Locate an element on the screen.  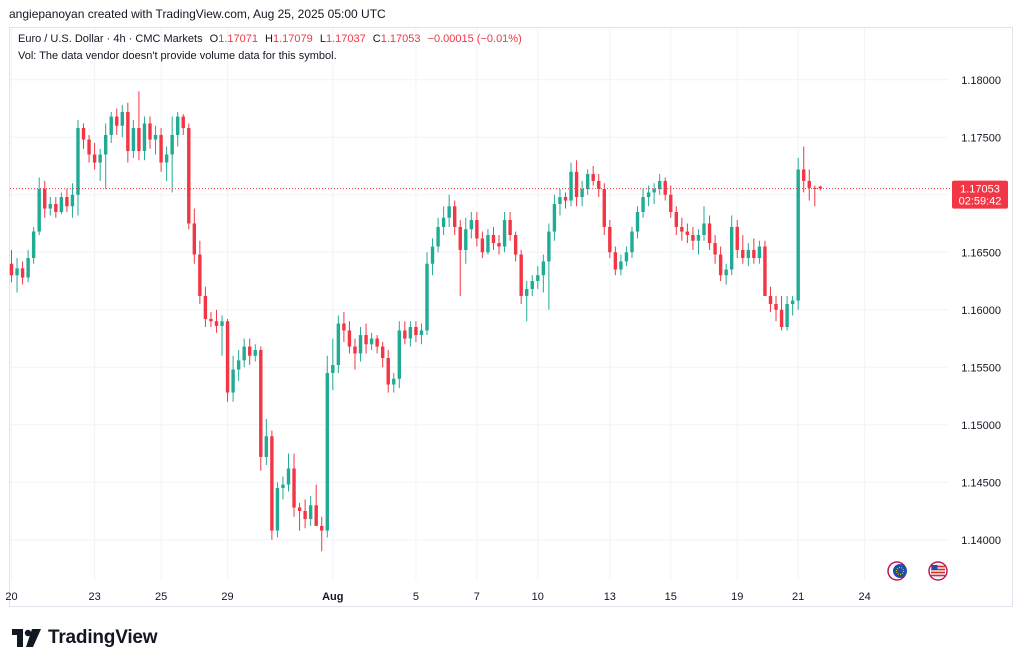
eu-flag-icon is located at coordinates (900, 571).